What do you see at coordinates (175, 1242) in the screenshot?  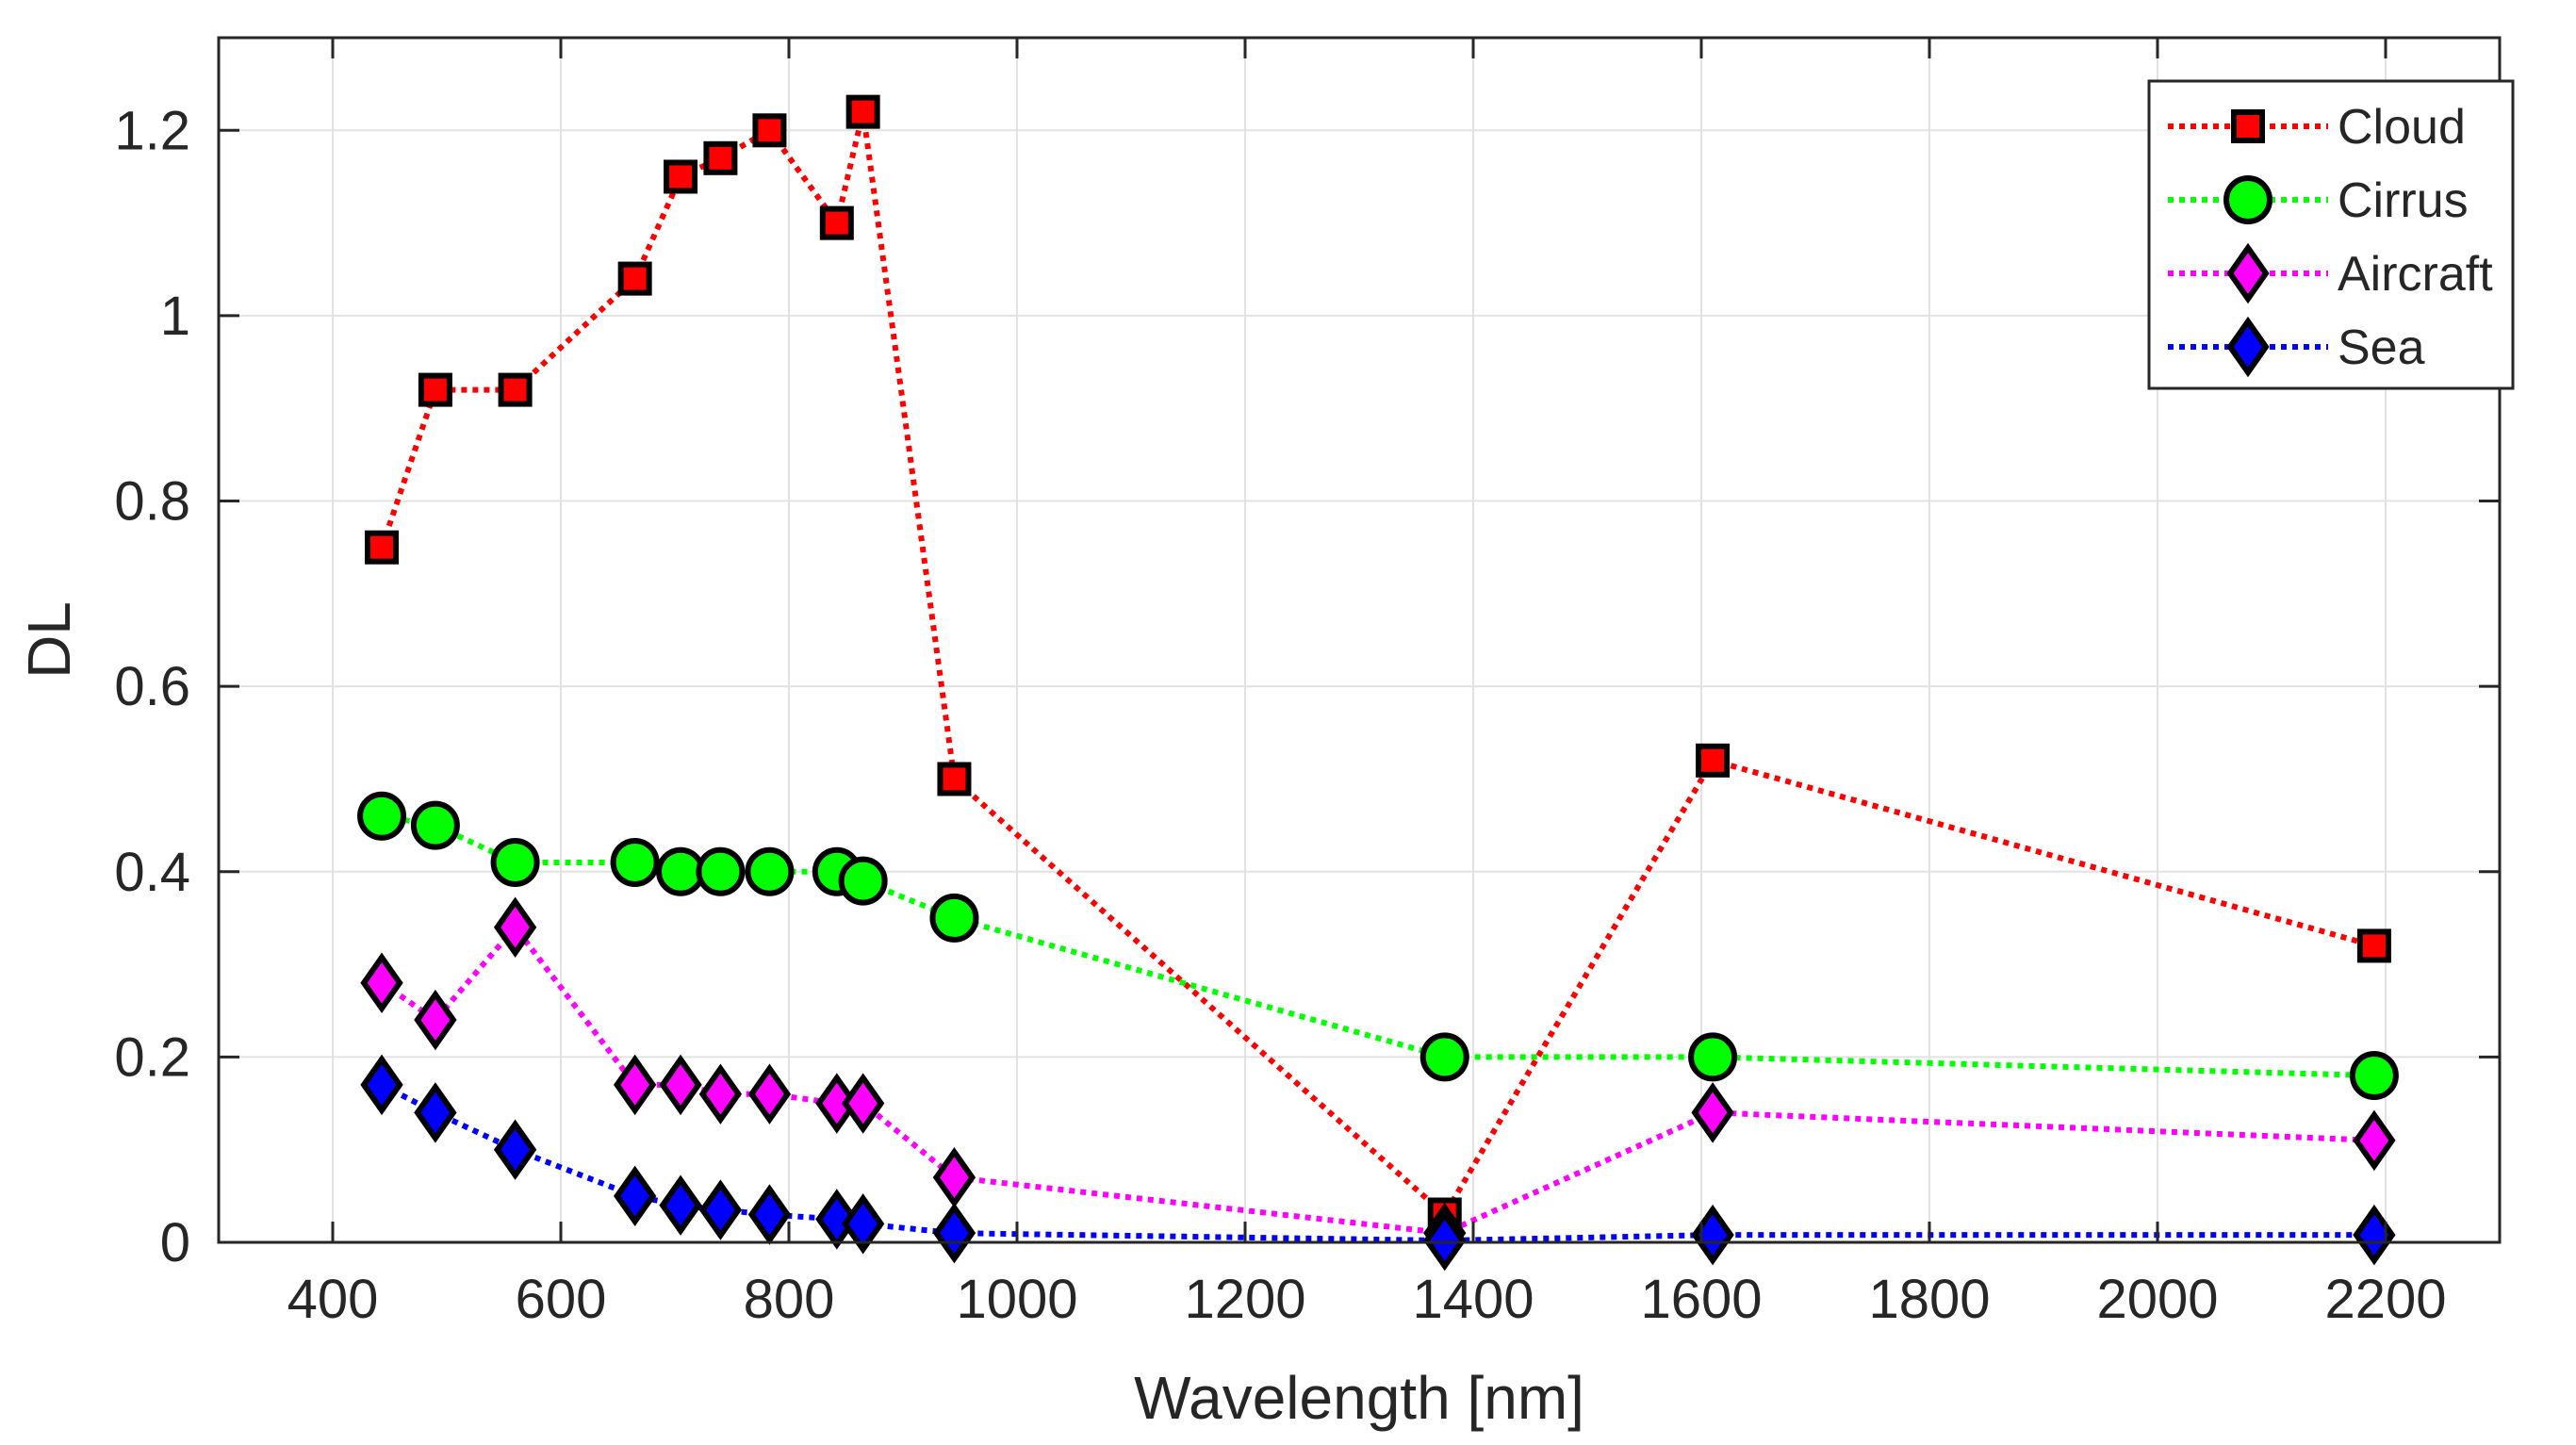 I see `y-tick-label: 0` at bounding box center [175, 1242].